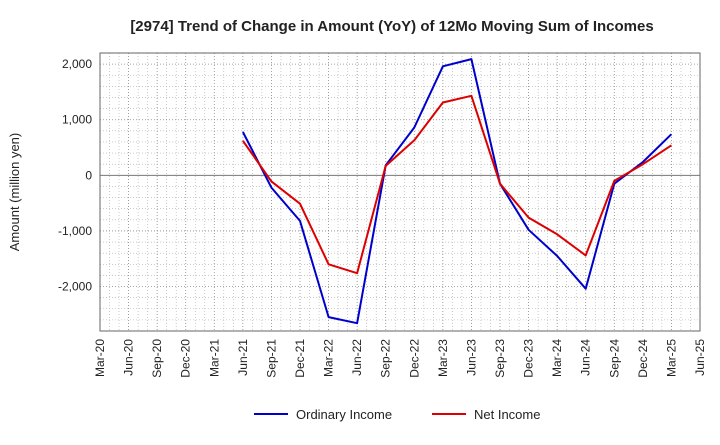 This screenshot has height=445, width=720. I want to click on y-tick-label: 1,000, so click(77, 120).